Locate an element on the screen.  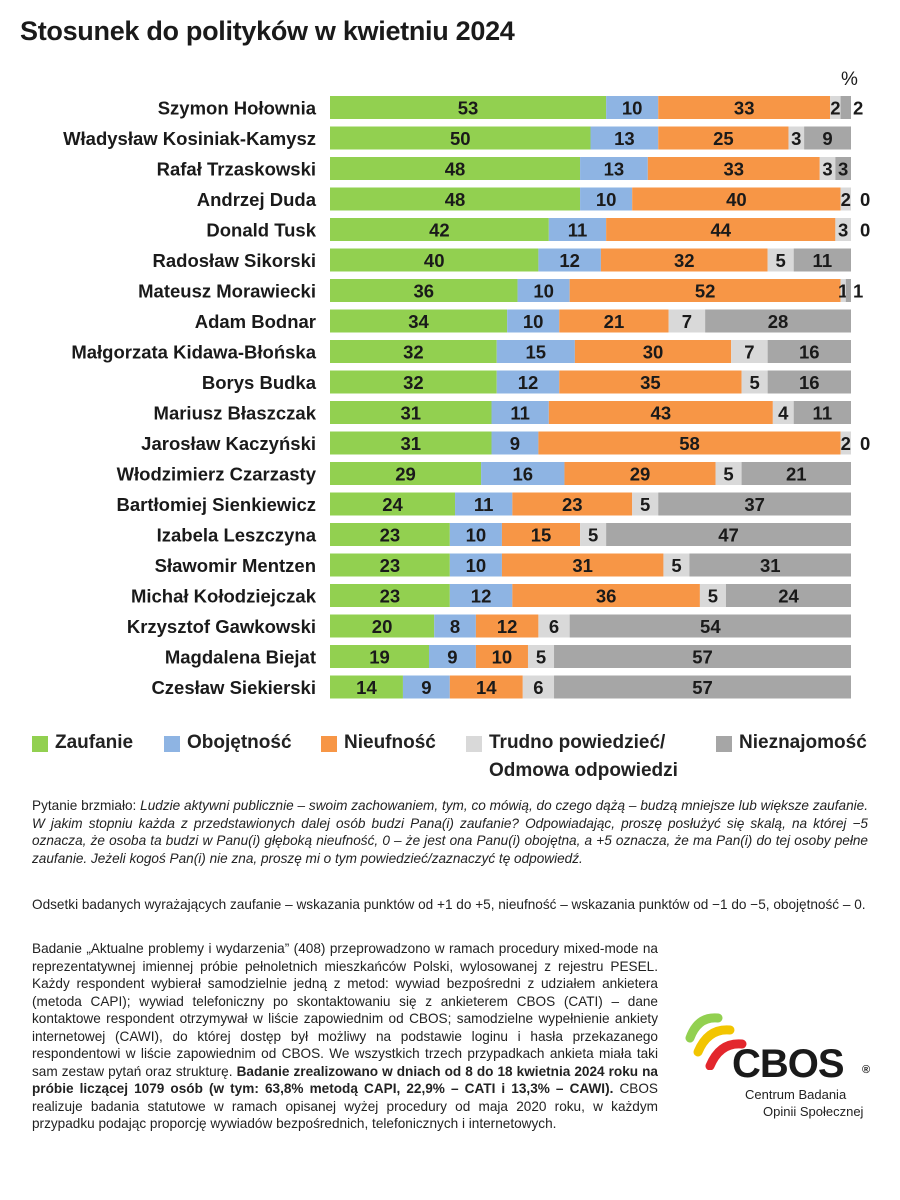
value-label-zaufanie: 19 is located at coordinates (379, 657).